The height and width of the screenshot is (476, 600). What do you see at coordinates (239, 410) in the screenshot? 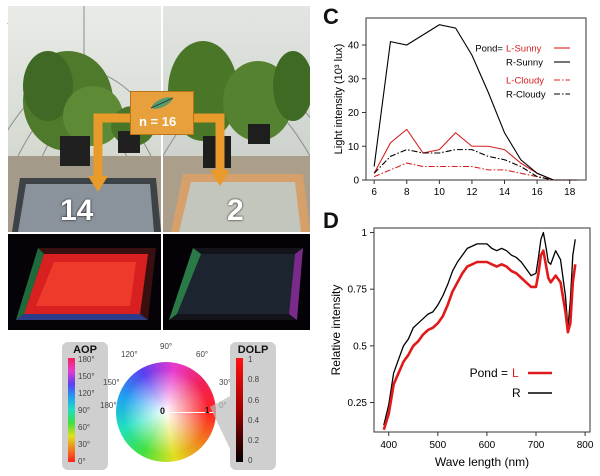
I see `dolp-colorbar` at bounding box center [239, 410].